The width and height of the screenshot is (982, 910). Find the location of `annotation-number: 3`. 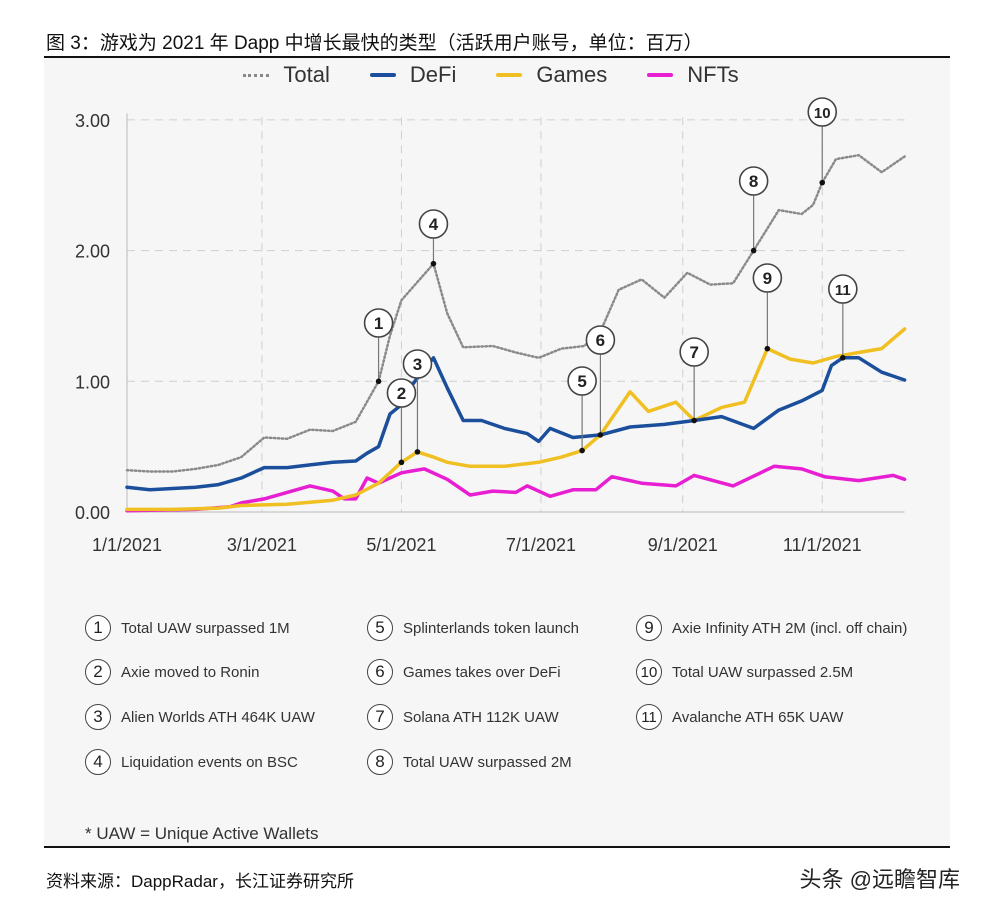

annotation-number: 3 is located at coordinates (98, 717).